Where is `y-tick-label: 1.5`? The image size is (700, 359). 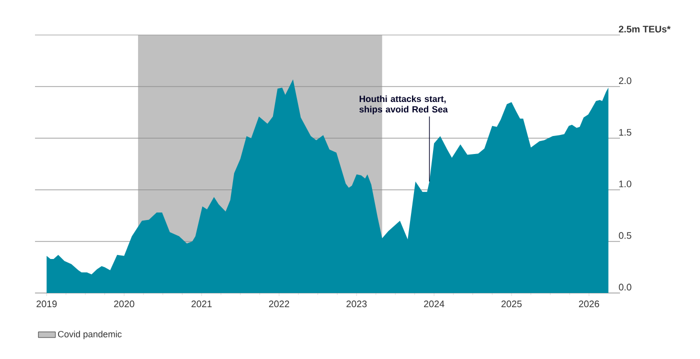
y-tick-label: 1.5 is located at coordinates (625, 132).